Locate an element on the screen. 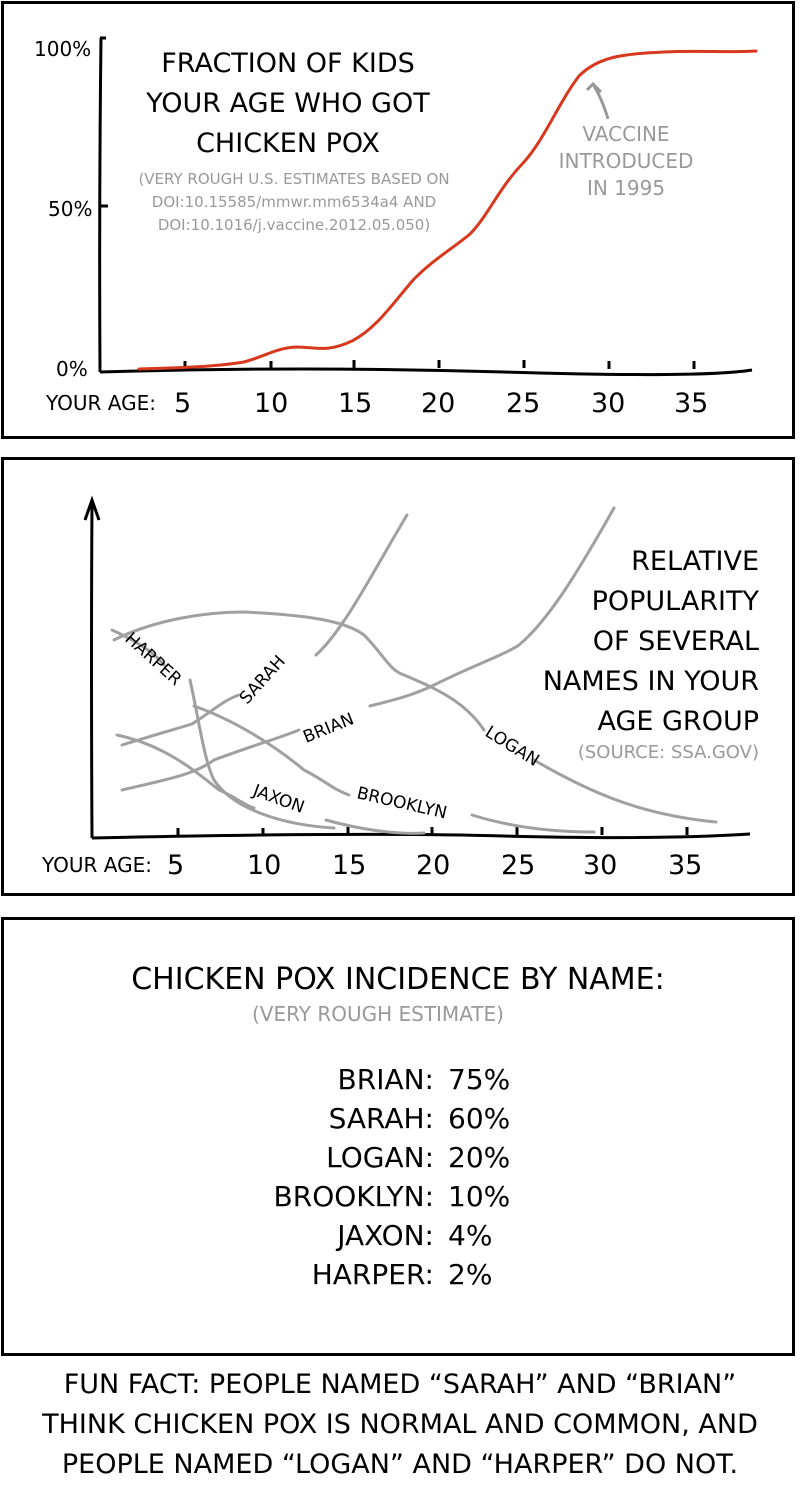  sarah-curve is located at coordinates (264, 630).